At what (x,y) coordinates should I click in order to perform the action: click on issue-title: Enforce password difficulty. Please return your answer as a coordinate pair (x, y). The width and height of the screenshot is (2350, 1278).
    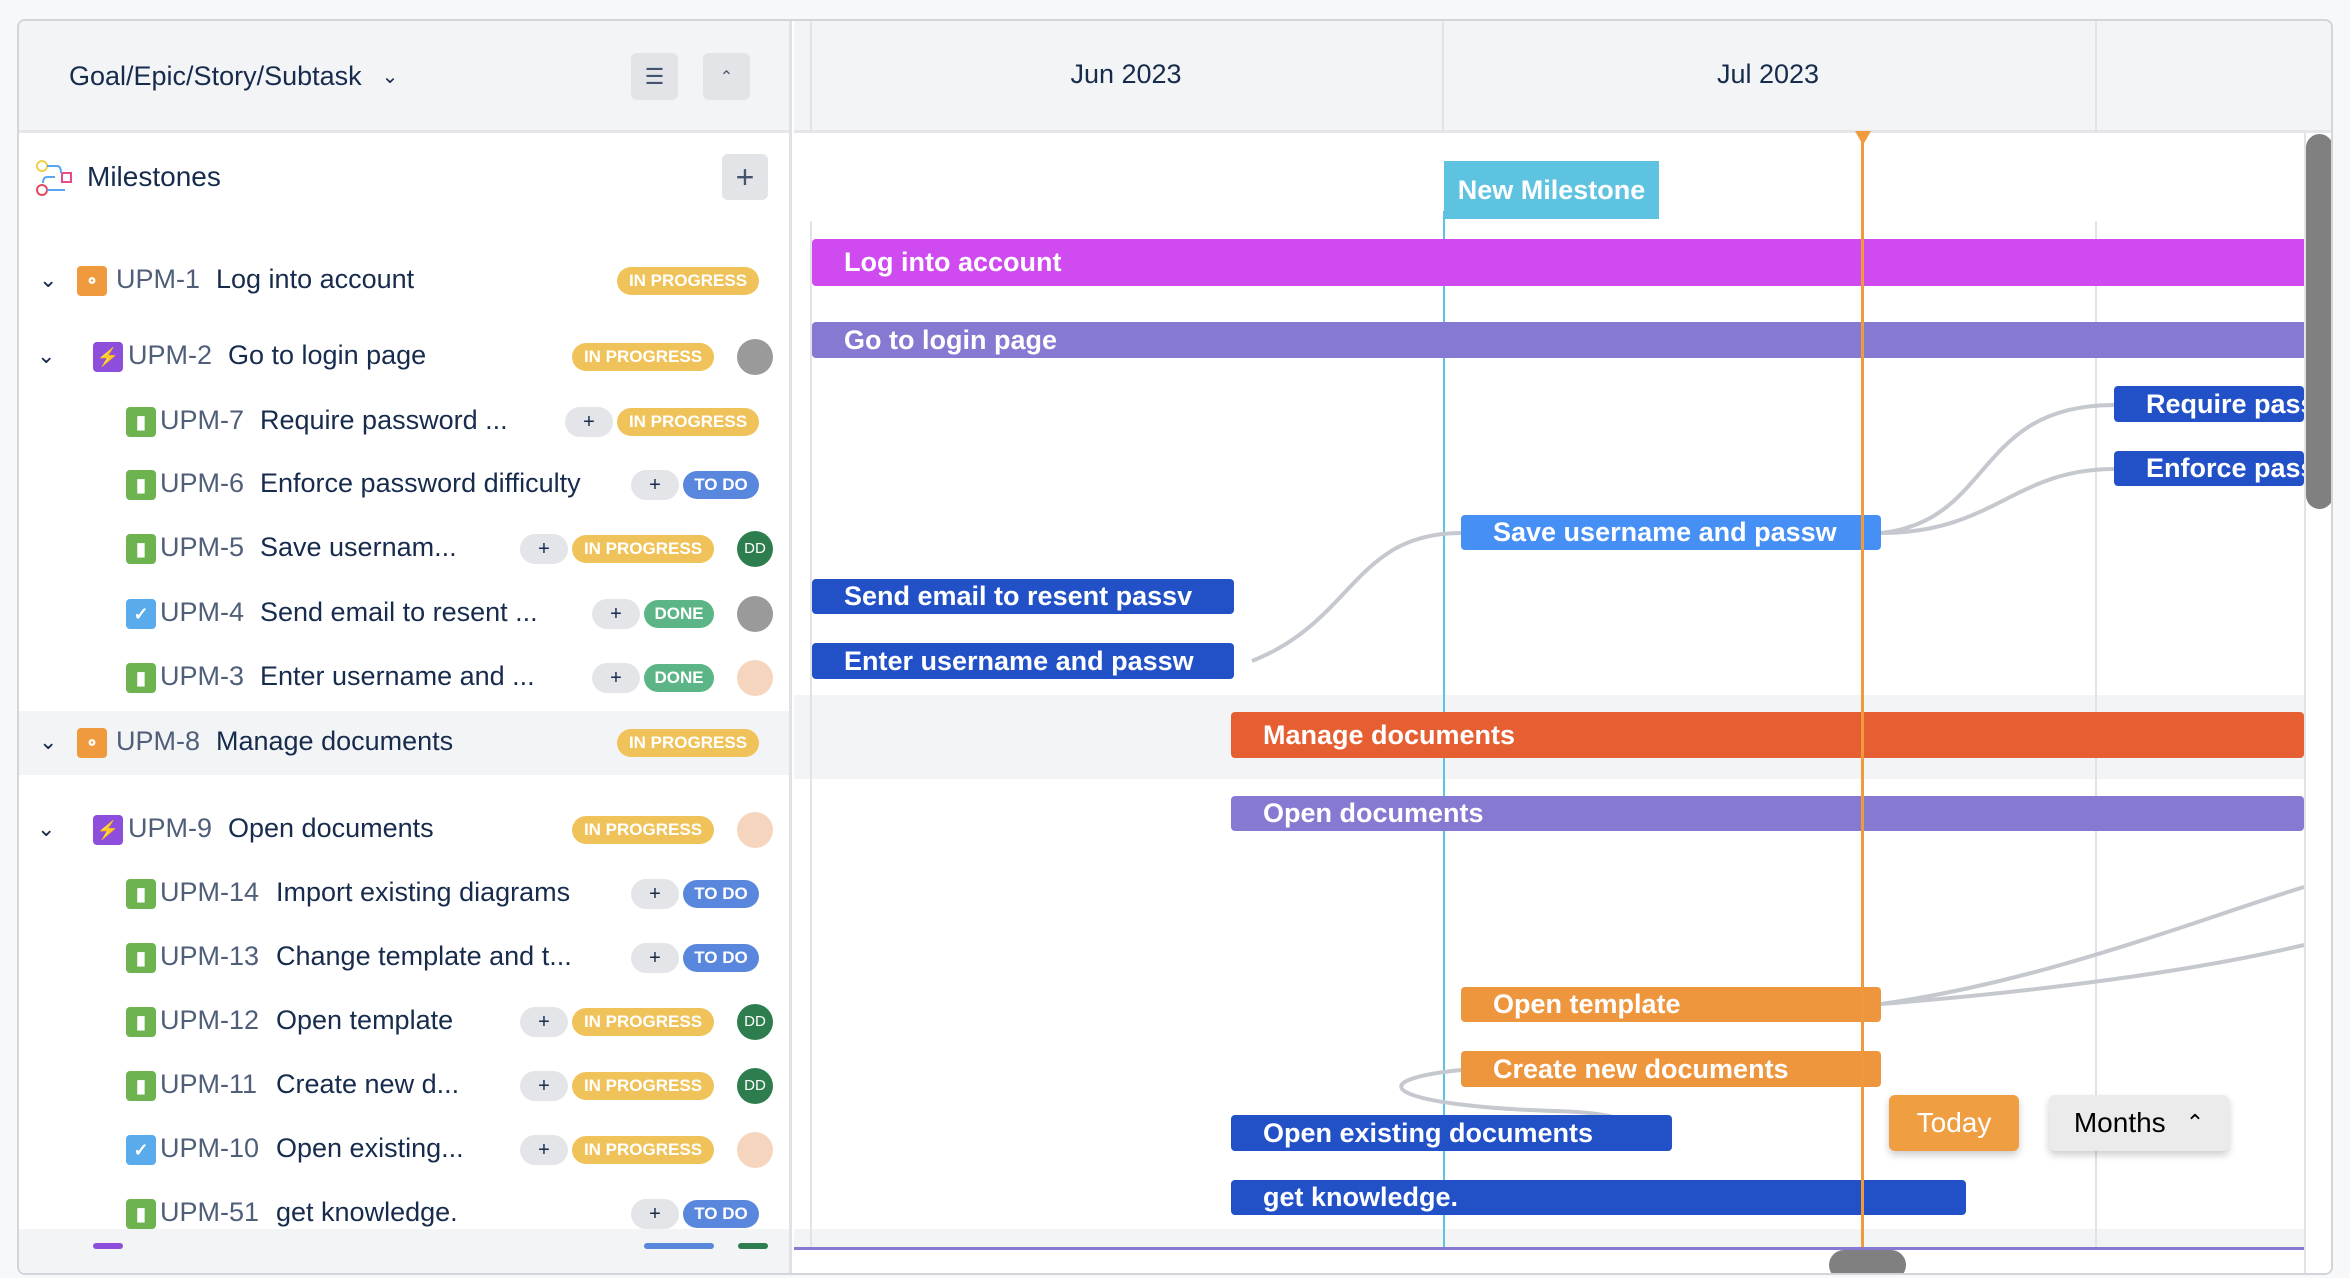
    Looking at the image, I should click on (420, 483).